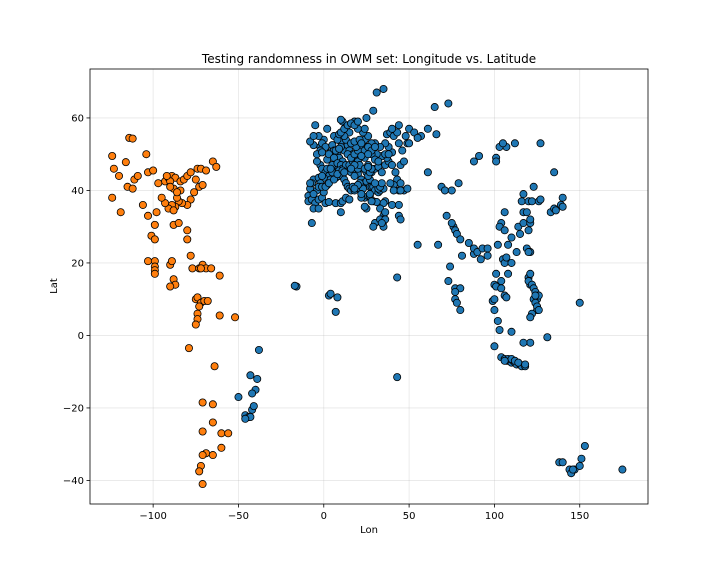  What do you see at coordinates (324, 516) in the screenshot?
I see `x-tick-label: 0` at bounding box center [324, 516].